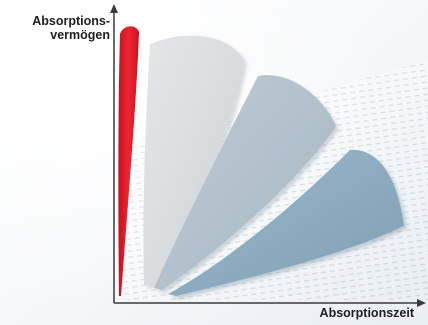  What do you see at coordinates (114, 8) in the screenshot?
I see `y-axis-arrow-icon` at bounding box center [114, 8].